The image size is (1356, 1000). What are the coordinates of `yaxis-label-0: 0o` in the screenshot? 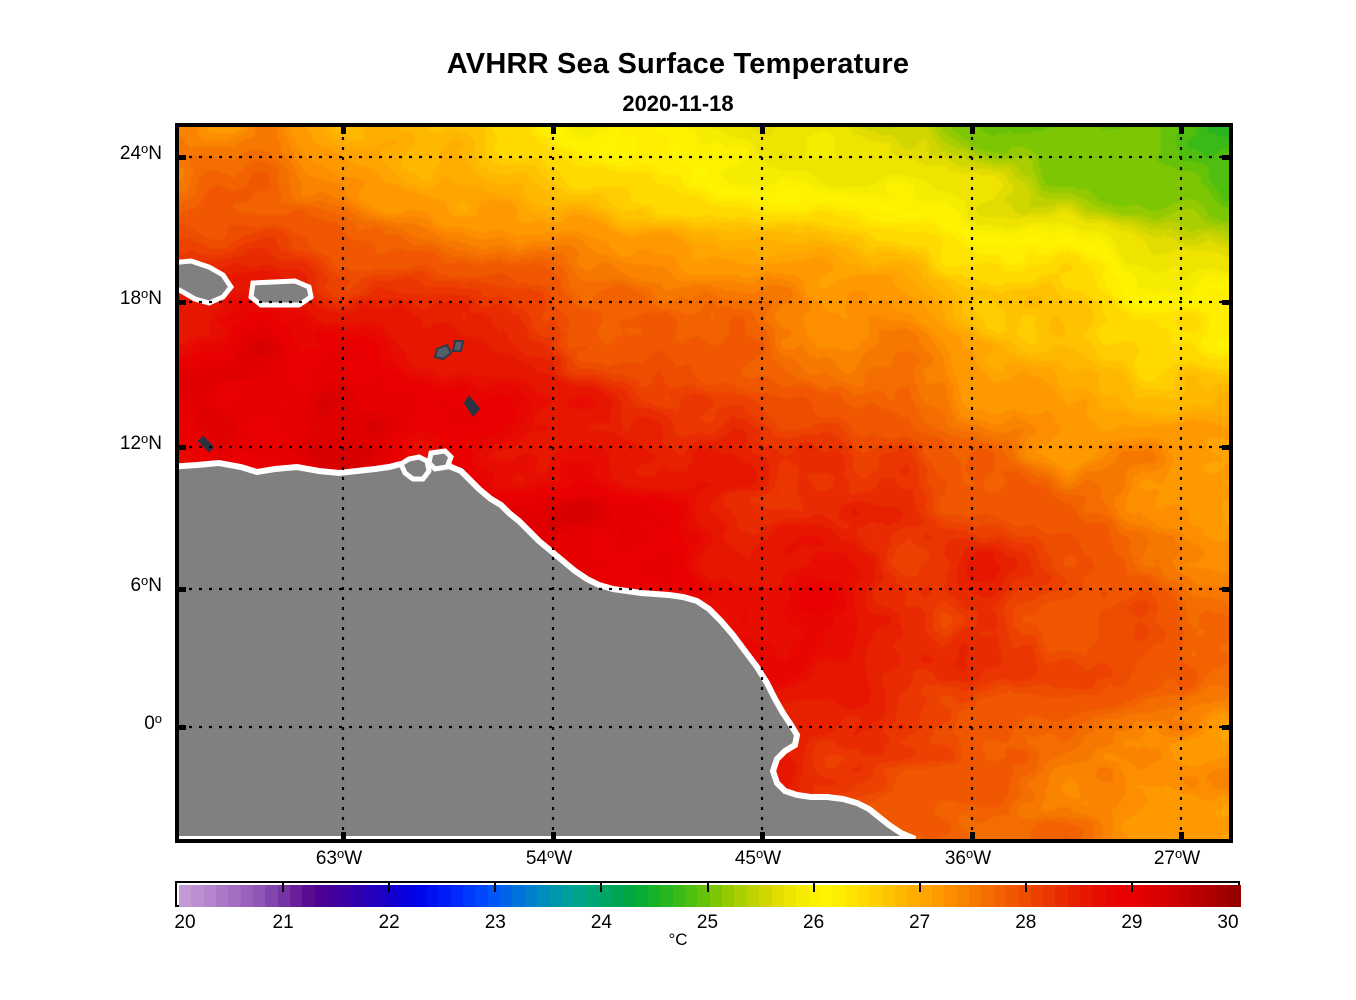 It's located at (153, 722).